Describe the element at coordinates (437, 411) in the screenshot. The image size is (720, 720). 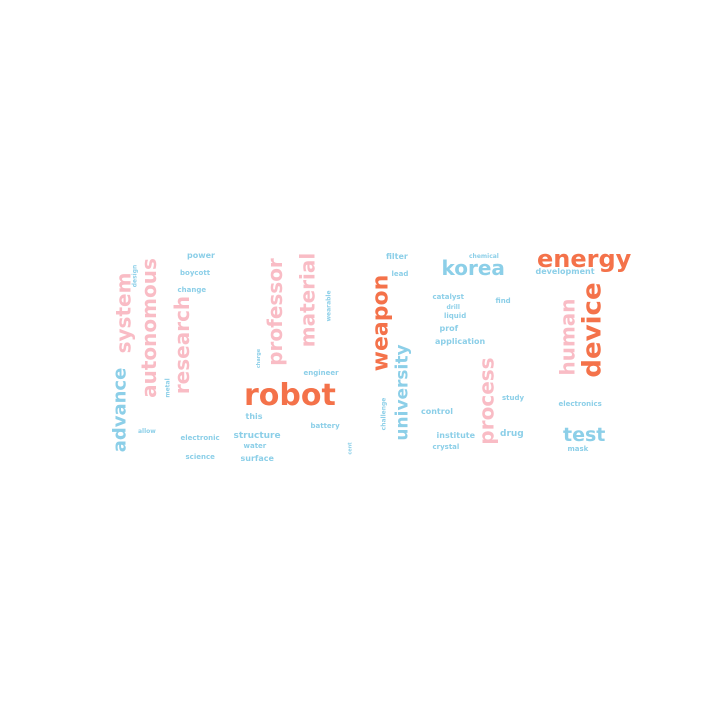
I see `word-control: control` at that location.